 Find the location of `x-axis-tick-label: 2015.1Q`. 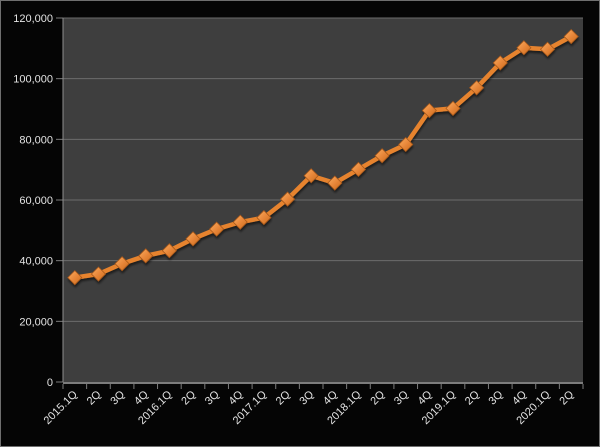

x-axis-tick-label: 2015.1Q is located at coordinates (61, 407).